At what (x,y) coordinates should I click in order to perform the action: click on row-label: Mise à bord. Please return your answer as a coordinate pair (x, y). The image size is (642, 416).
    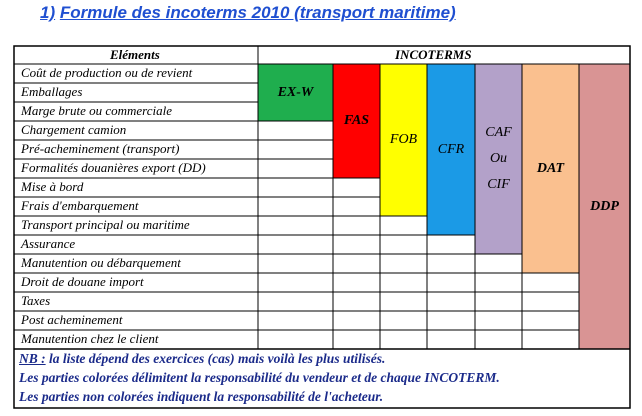
    Looking at the image, I should click on (52, 186).